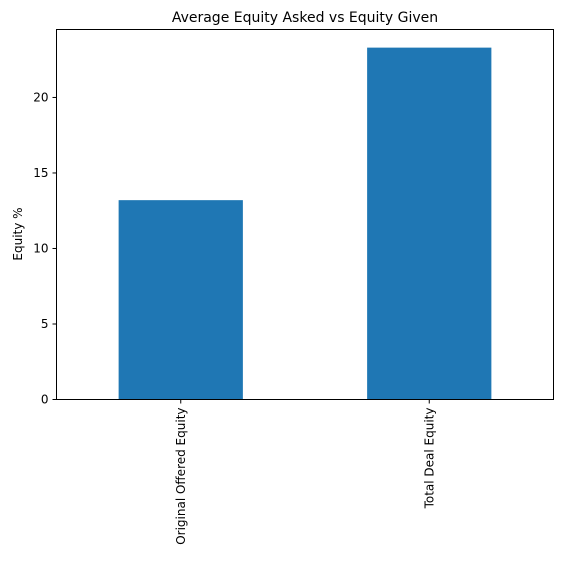 Image resolution: width=563 pixels, height=583 pixels. What do you see at coordinates (45, 324) in the screenshot?
I see `y-tick-label-1: 5` at bounding box center [45, 324].